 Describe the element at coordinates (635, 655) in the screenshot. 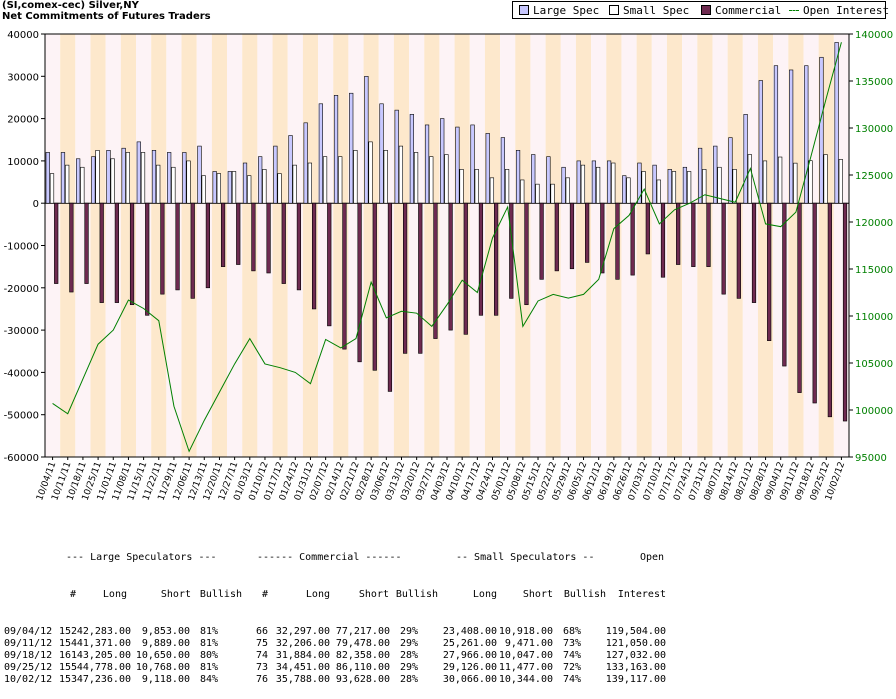

I see `table-cell: 127,032.00` at that location.